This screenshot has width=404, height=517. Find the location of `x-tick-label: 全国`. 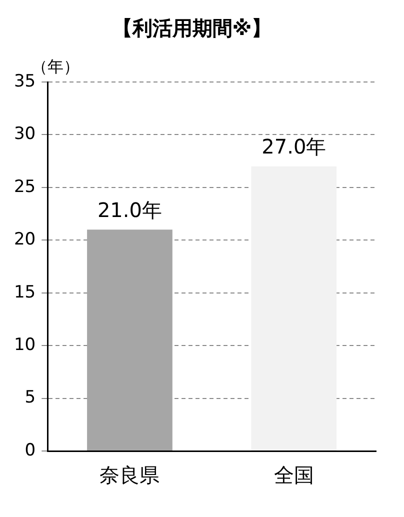

x-tick-label: 全国 is located at coordinates (294, 475).